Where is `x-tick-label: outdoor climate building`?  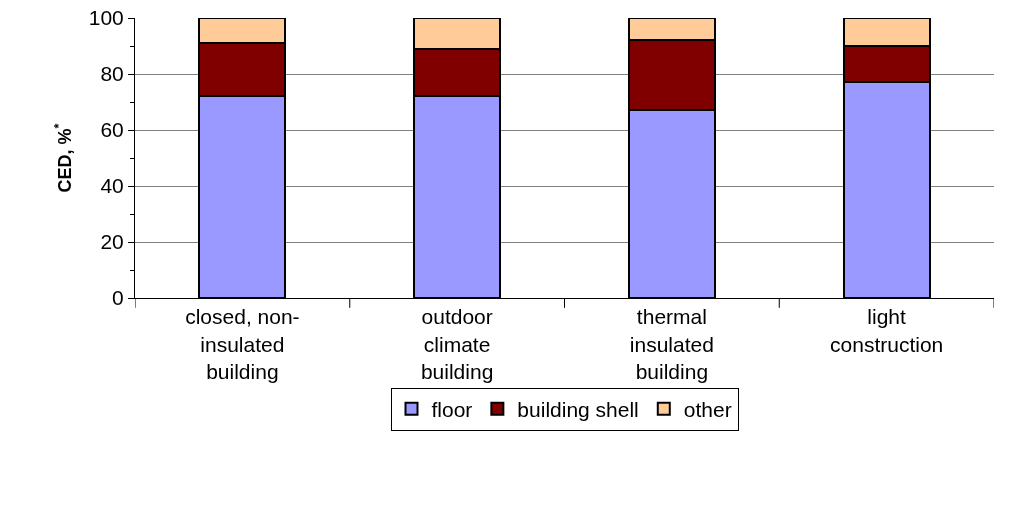 x-tick-label: outdoor climate building is located at coordinates (457, 344).